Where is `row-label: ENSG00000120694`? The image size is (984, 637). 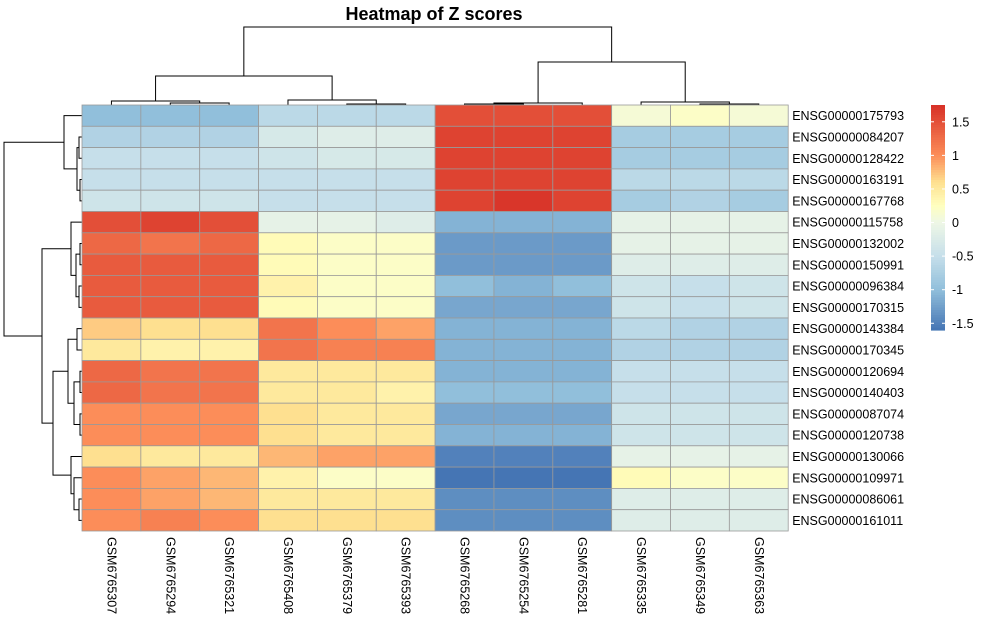
row-label: ENSG00000120694 is located at coordinates (848, 372).